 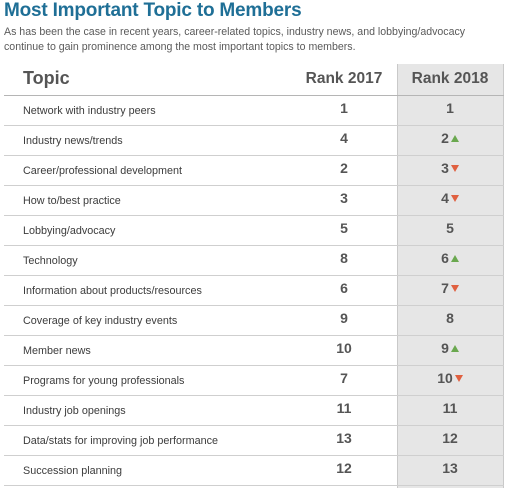 I want to click on topic-cell: Lobbying/advocacy, so click(x=69, y=231).